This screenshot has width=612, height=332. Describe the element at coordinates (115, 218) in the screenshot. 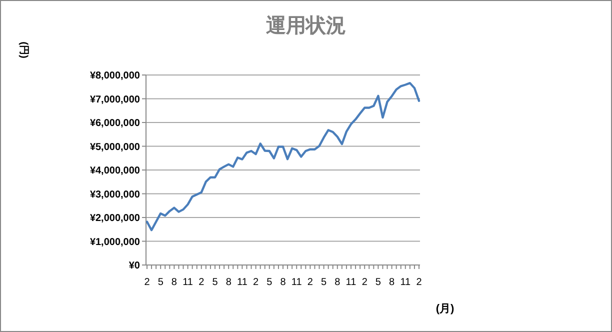

I see `y-tick-label: ¥2,000,000` at that location.